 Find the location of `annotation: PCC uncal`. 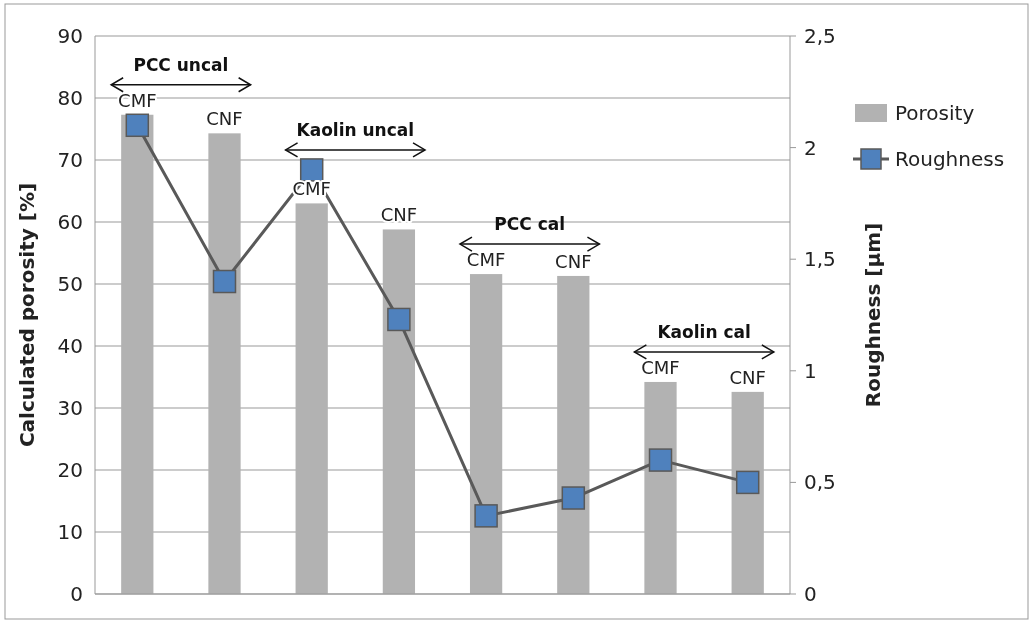

annotation: PCC uncal is located at coordinates (181, 64).